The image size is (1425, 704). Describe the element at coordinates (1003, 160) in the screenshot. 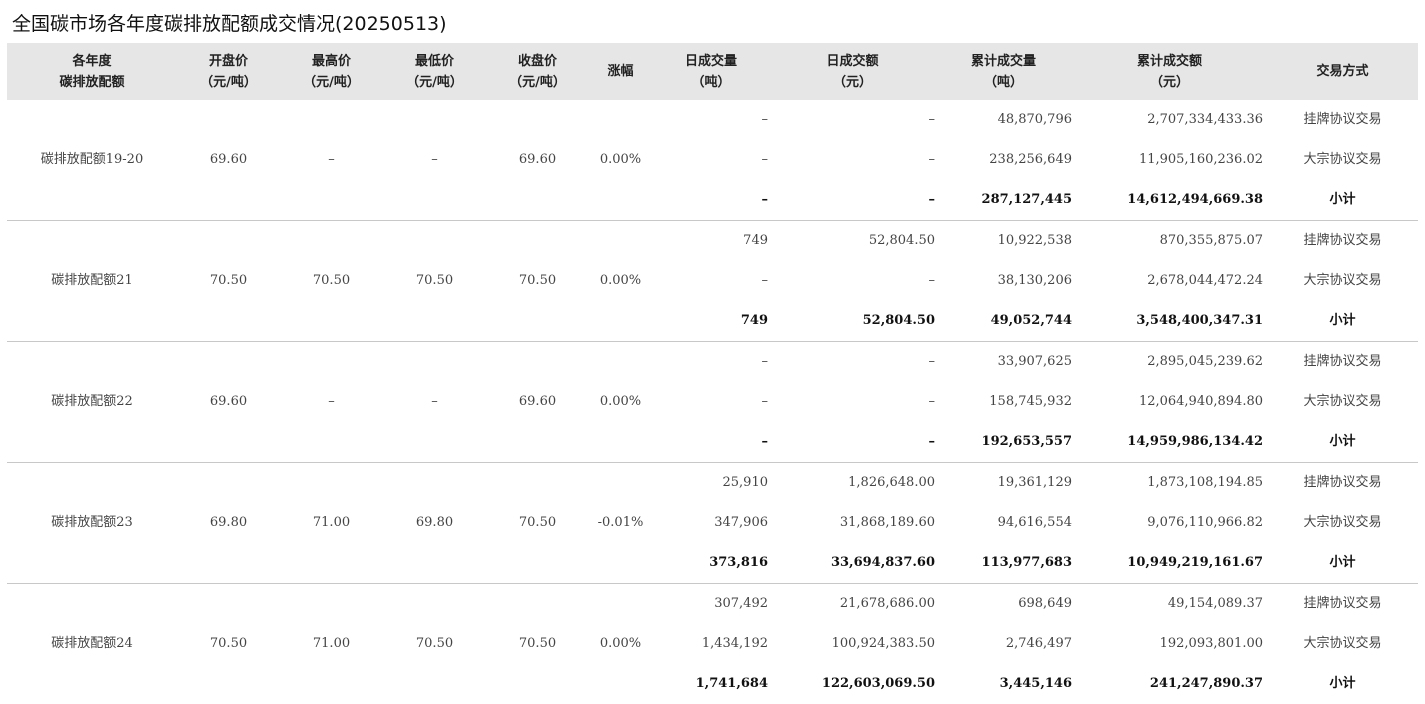

I see `cumulative-volume: 238,256,649` at that location.